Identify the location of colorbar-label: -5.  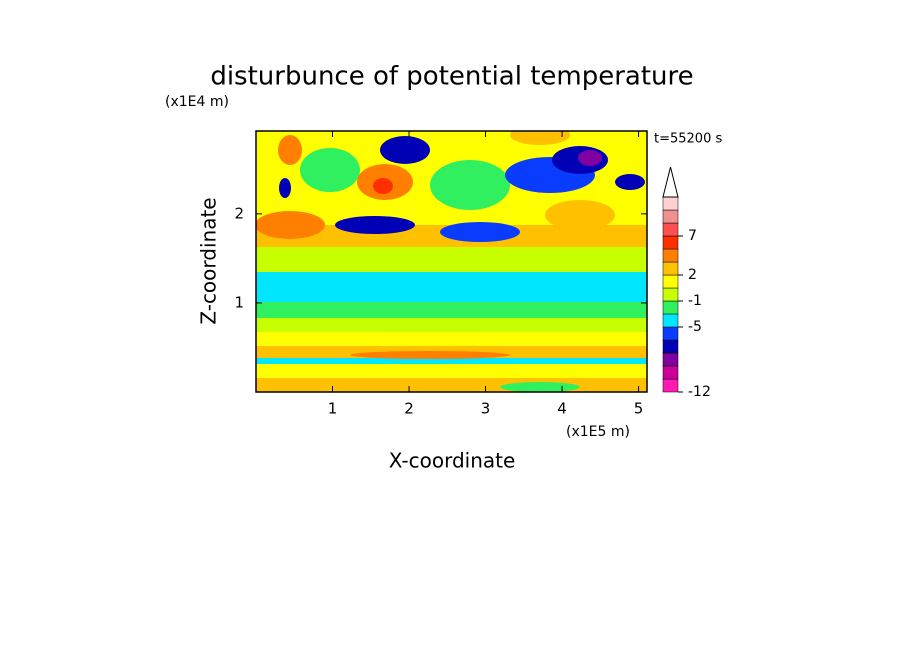
(695, 327).